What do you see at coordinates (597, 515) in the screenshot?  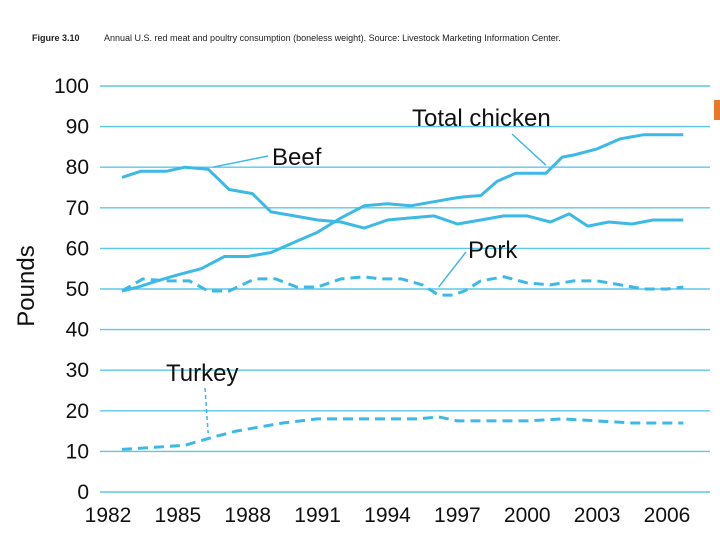 I see `x-tick-label: 2003` at bounding box center [597, 515].